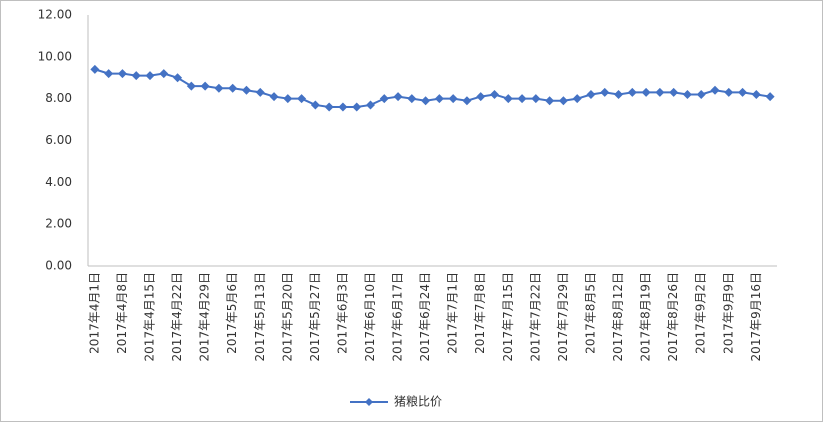 This screenshot has height=423, width=824. Describe the element at coordinates (58, 224) in the screenshot. I see `y-tick-label: 2.00` at that location.